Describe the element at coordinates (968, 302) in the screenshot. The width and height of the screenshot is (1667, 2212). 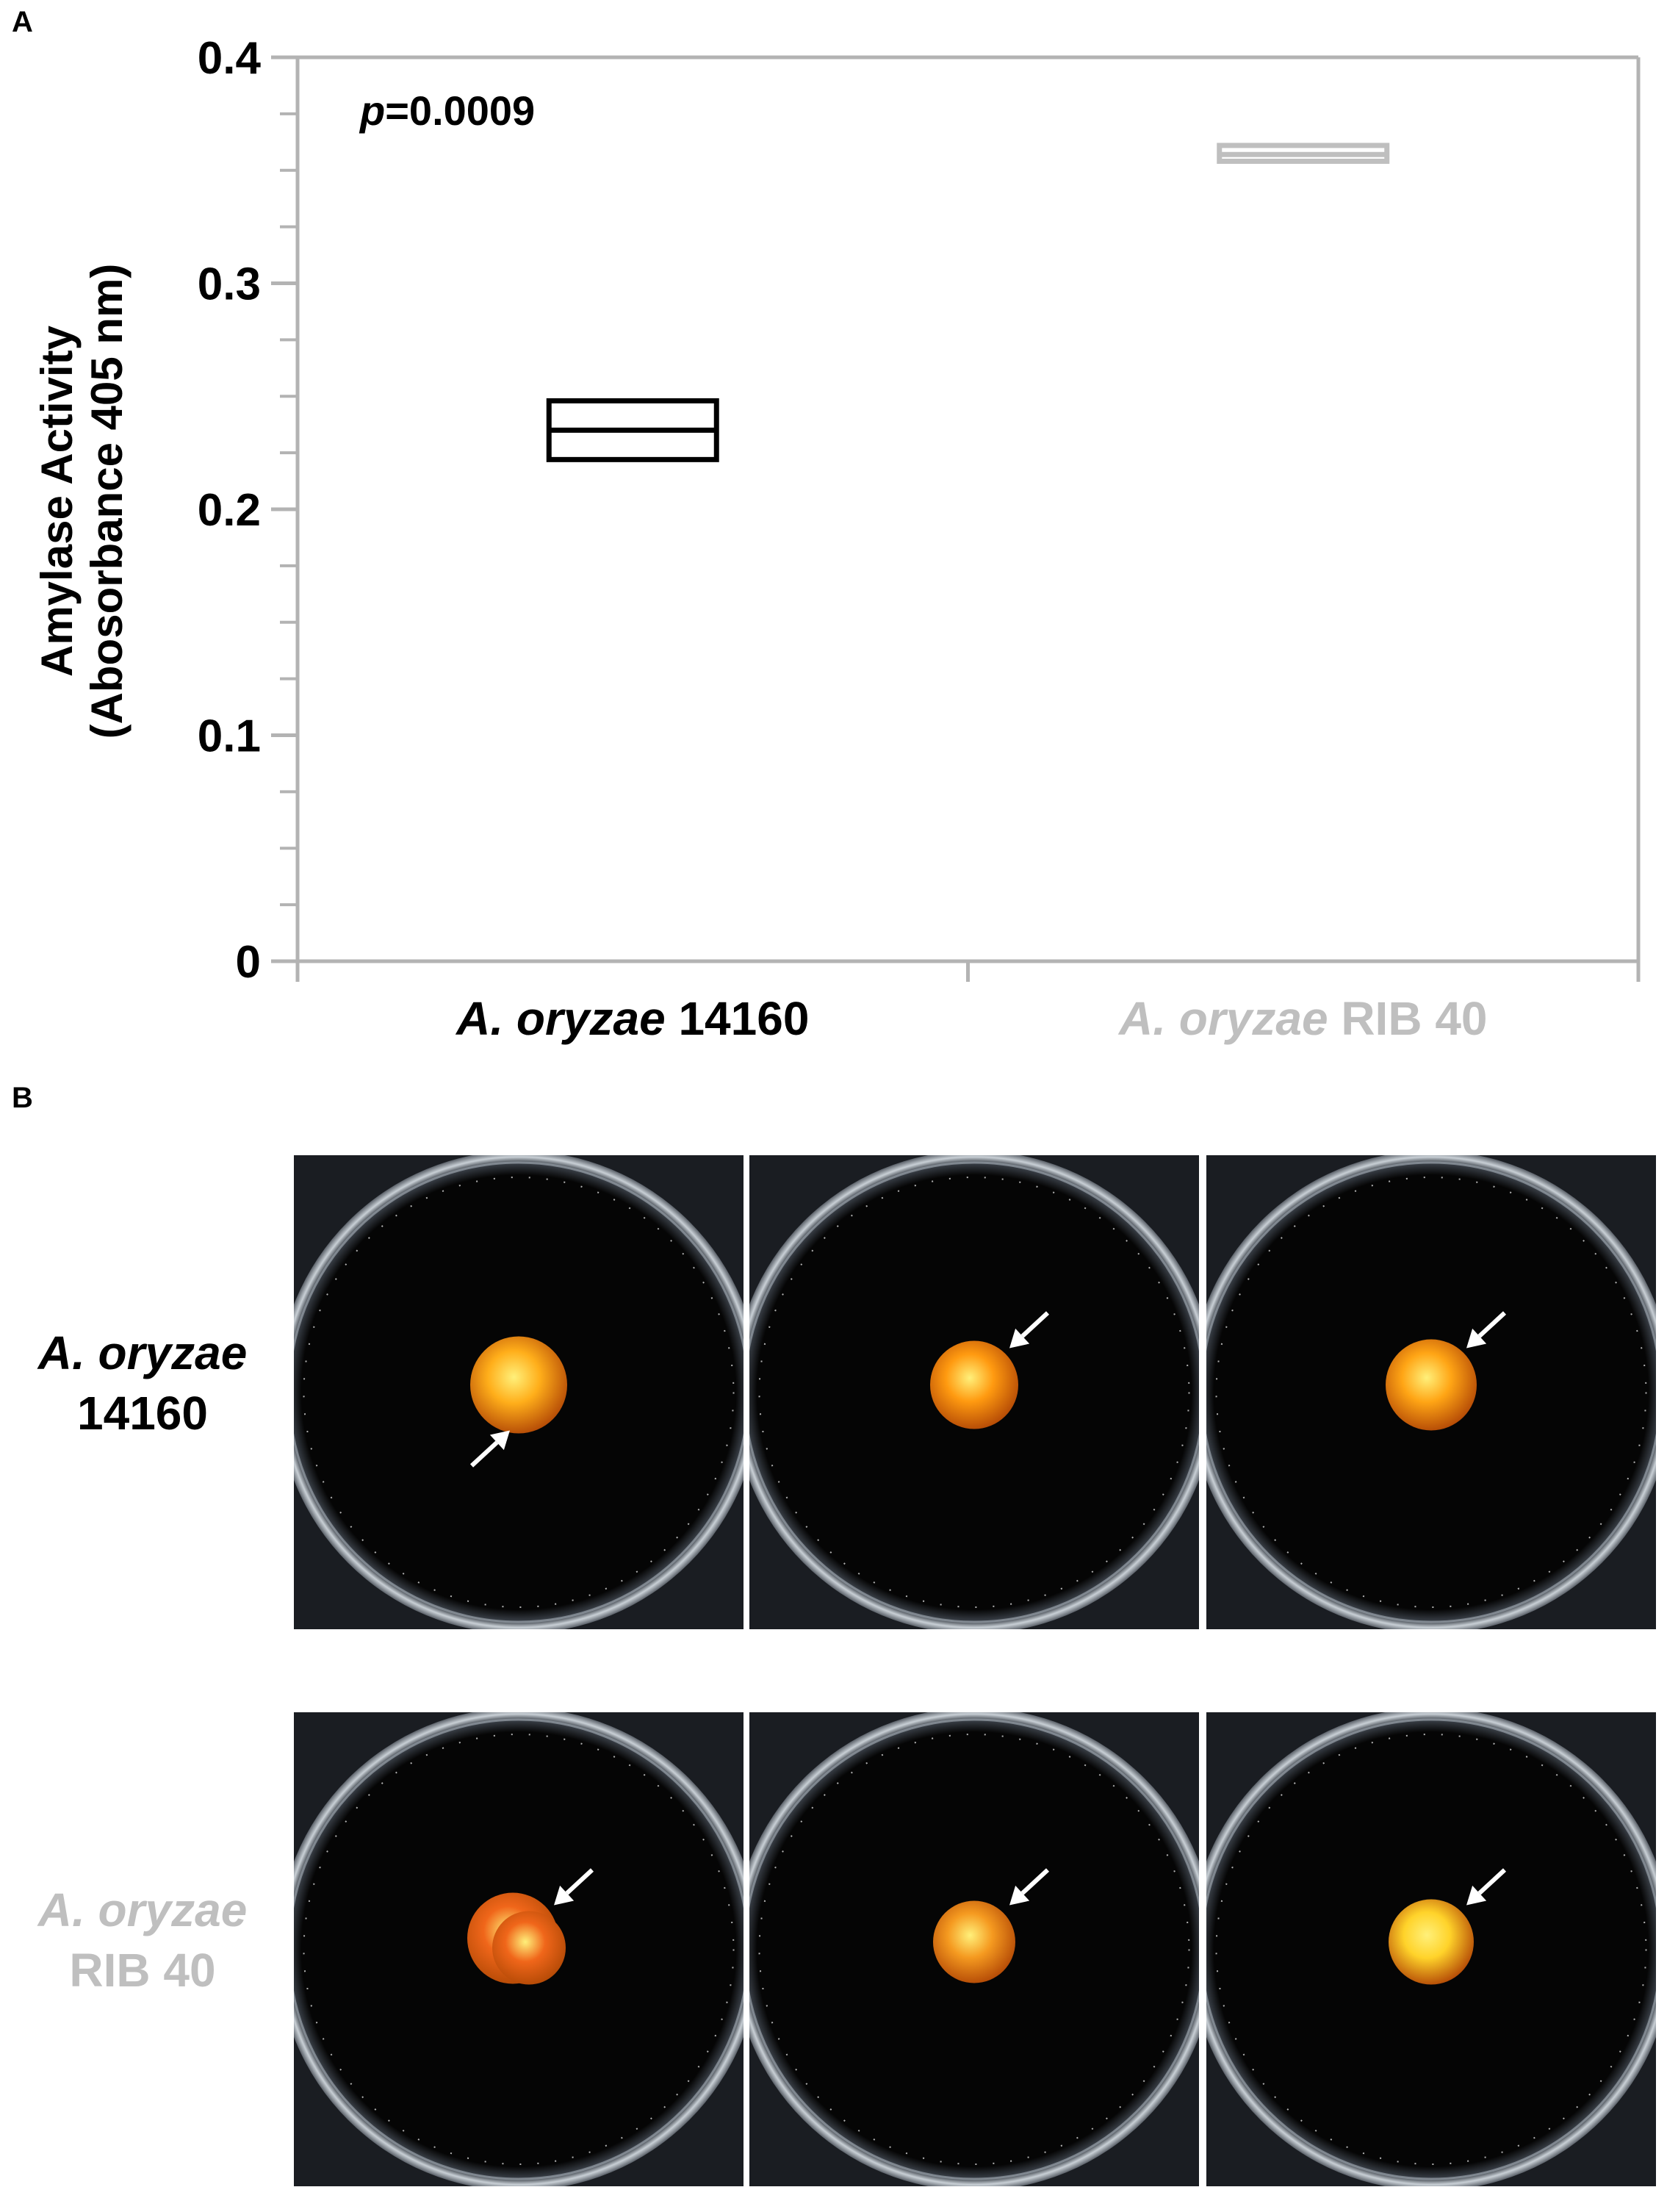
I see `boxes` at that location.